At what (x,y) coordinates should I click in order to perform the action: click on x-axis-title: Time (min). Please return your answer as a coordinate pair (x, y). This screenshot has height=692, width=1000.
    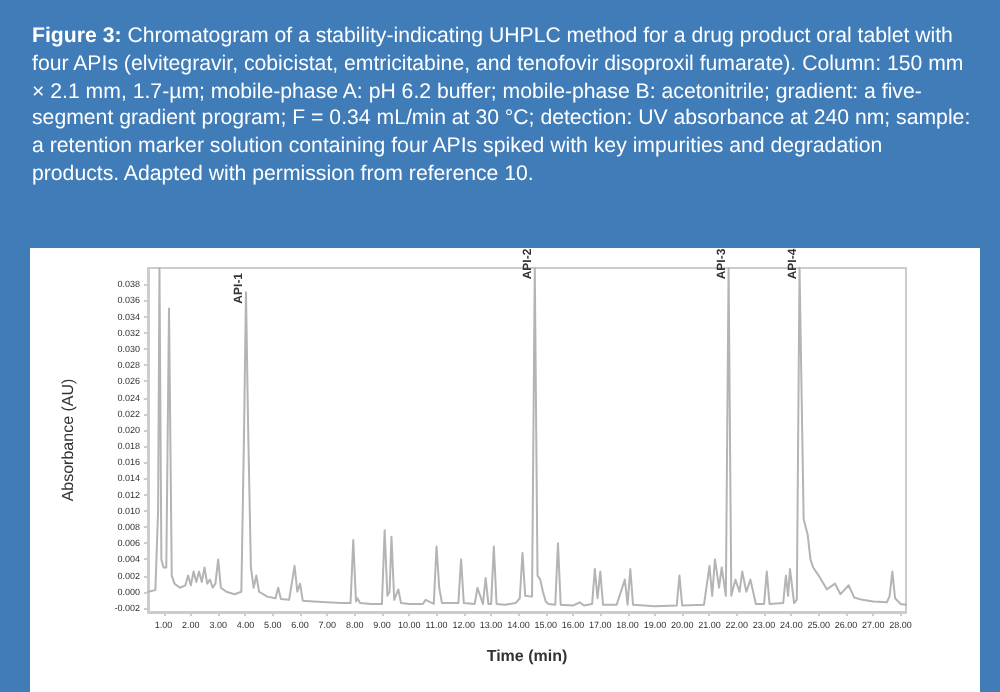
    Looking at the image, I should click on (527, 656).